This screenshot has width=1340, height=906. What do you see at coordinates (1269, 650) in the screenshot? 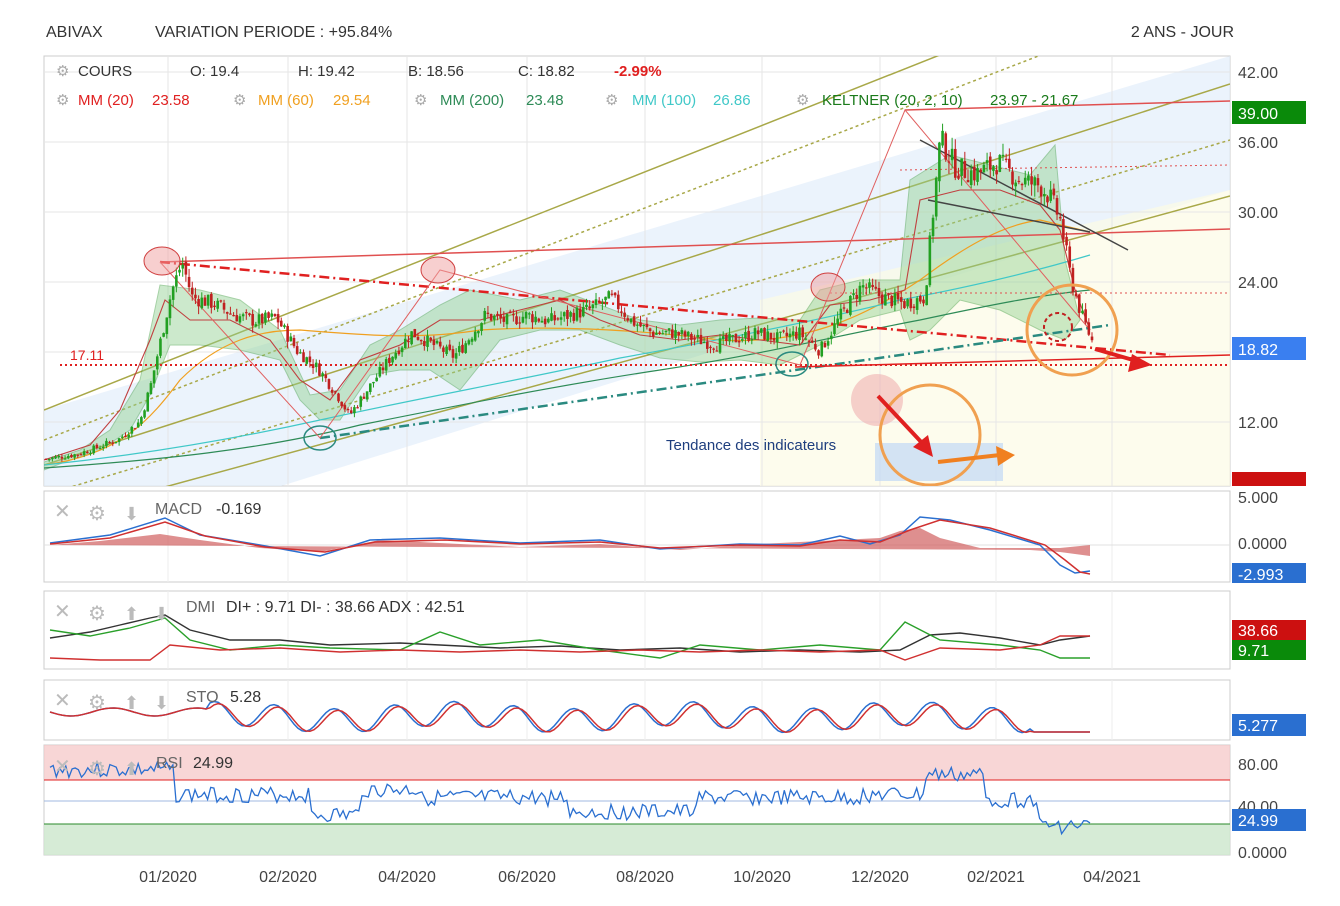
I see `di-plus-badge` at bounding box center [1269, 650].